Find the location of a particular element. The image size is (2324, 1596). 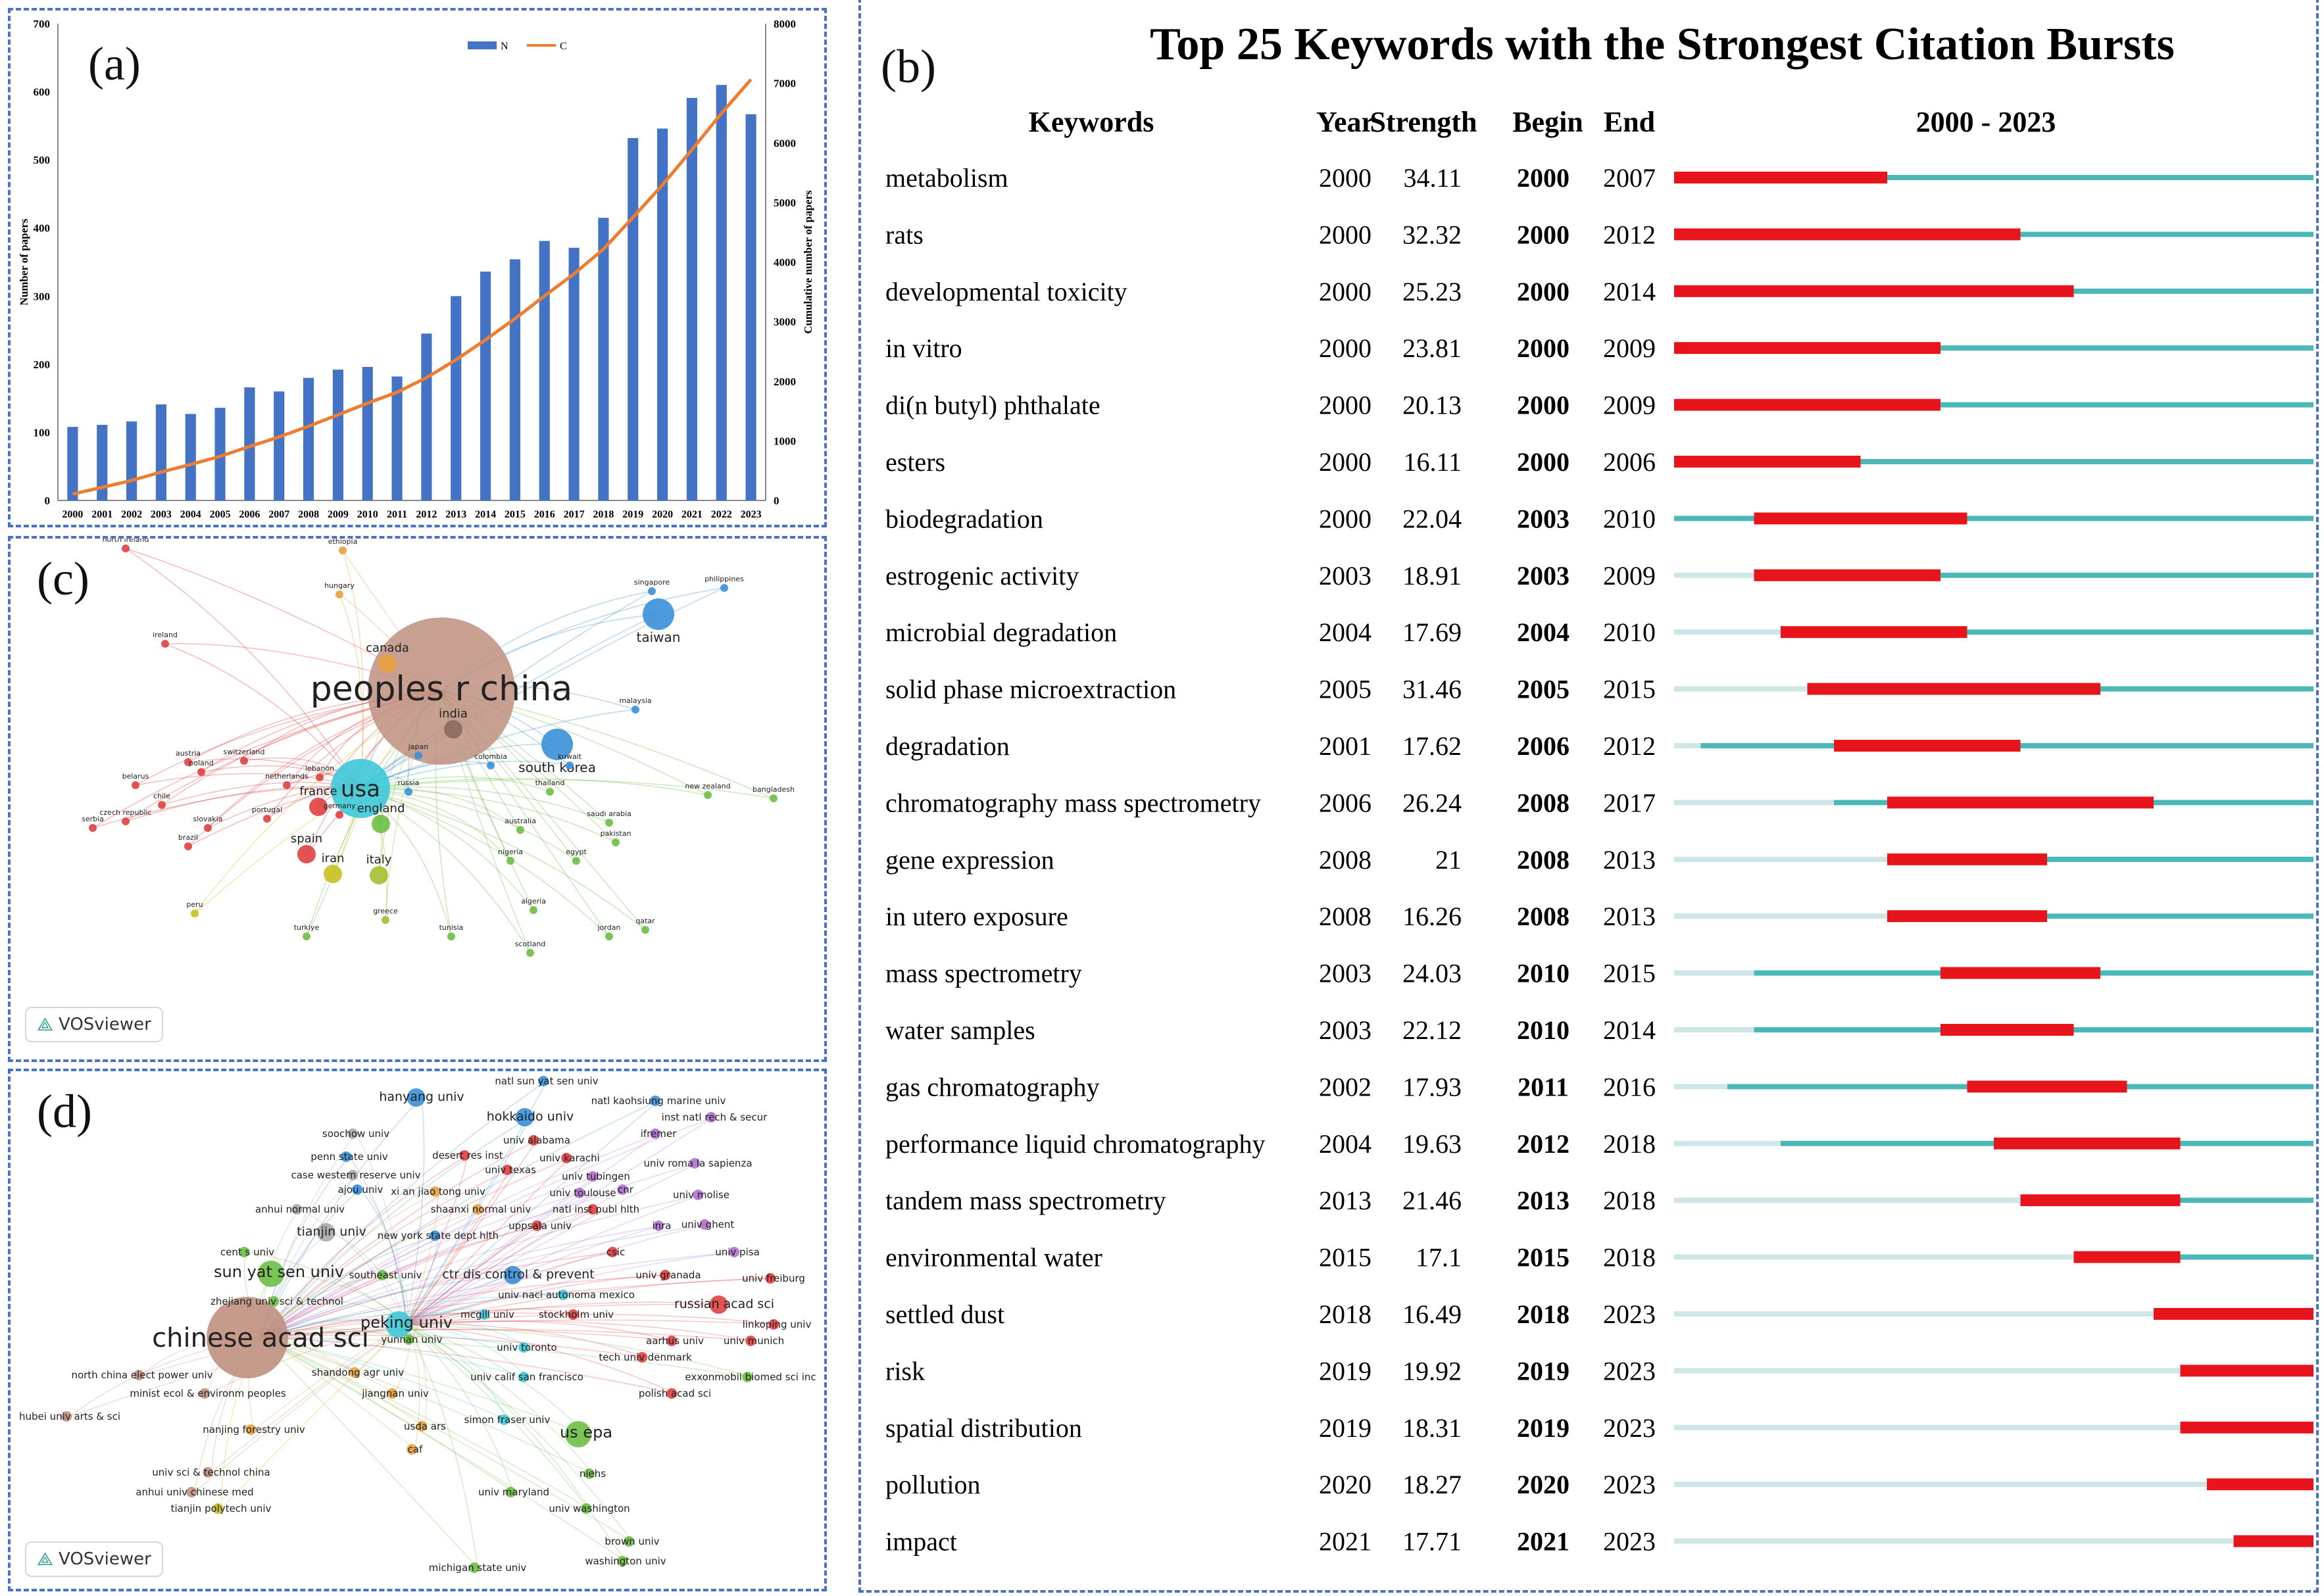

row-year: 2013 is located at coordinates (1345, 1200).